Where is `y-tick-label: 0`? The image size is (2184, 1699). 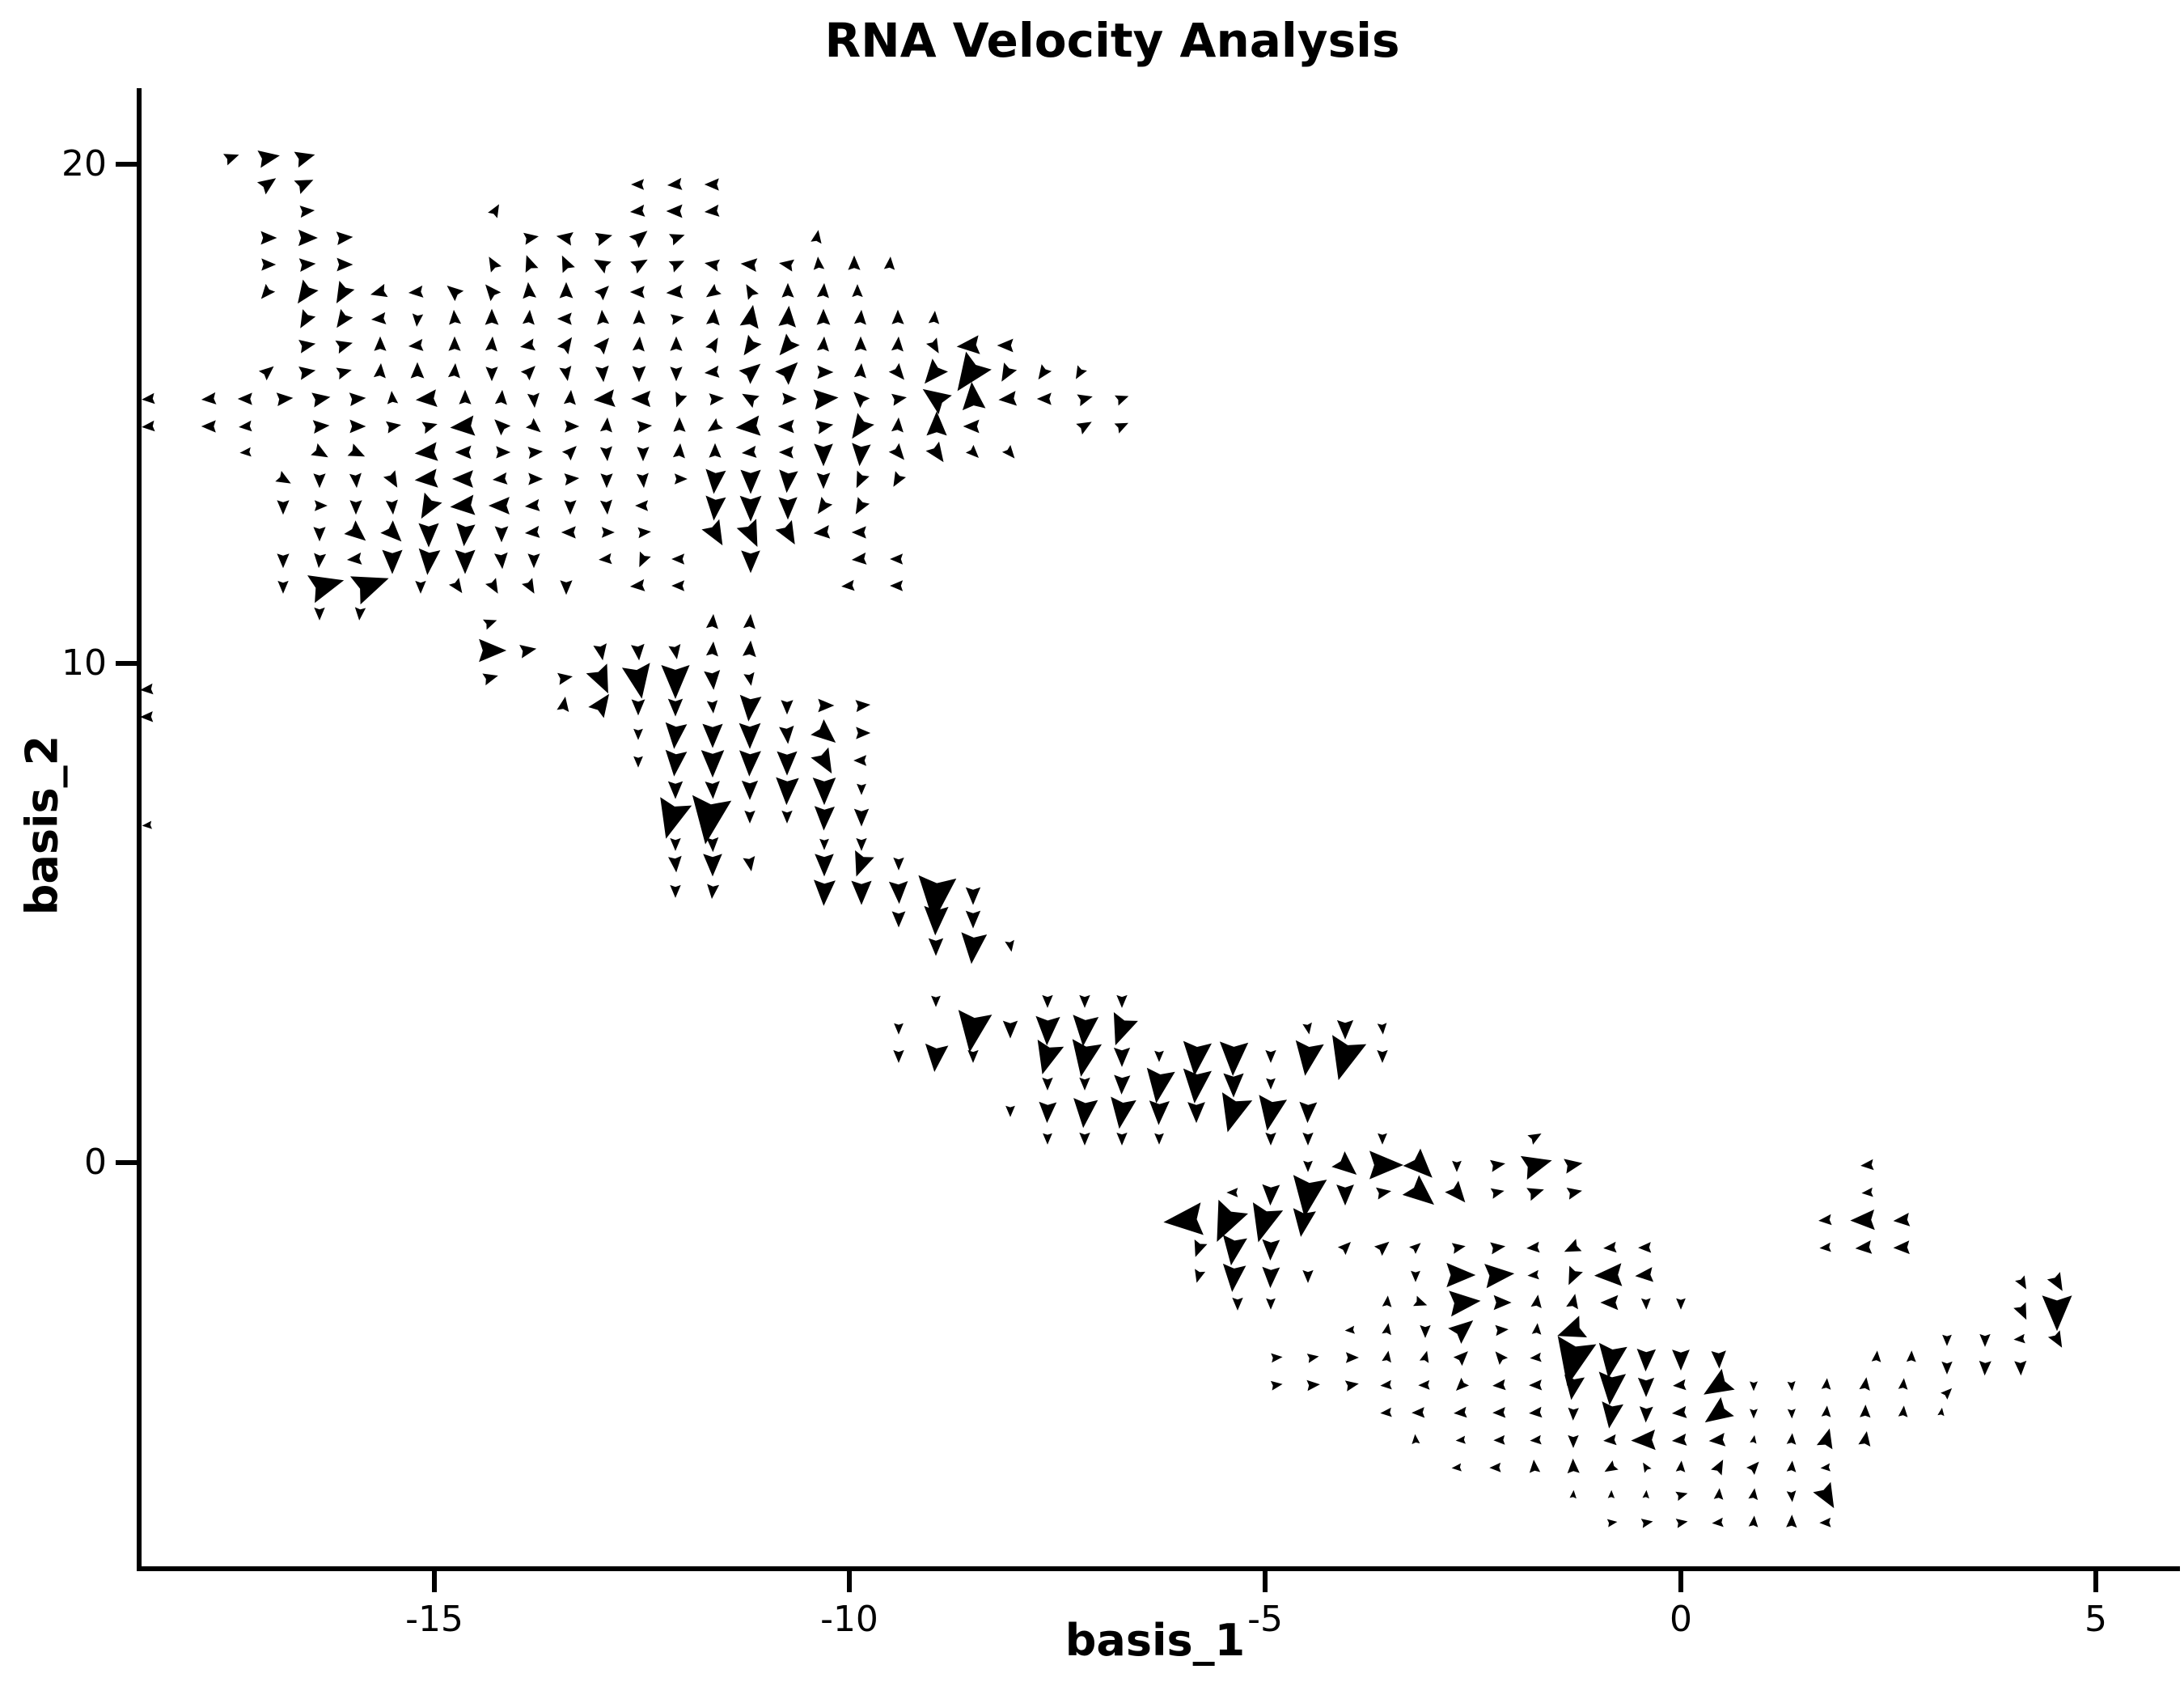
y-tick-label: 0 is located at coordinates (95, 1162).